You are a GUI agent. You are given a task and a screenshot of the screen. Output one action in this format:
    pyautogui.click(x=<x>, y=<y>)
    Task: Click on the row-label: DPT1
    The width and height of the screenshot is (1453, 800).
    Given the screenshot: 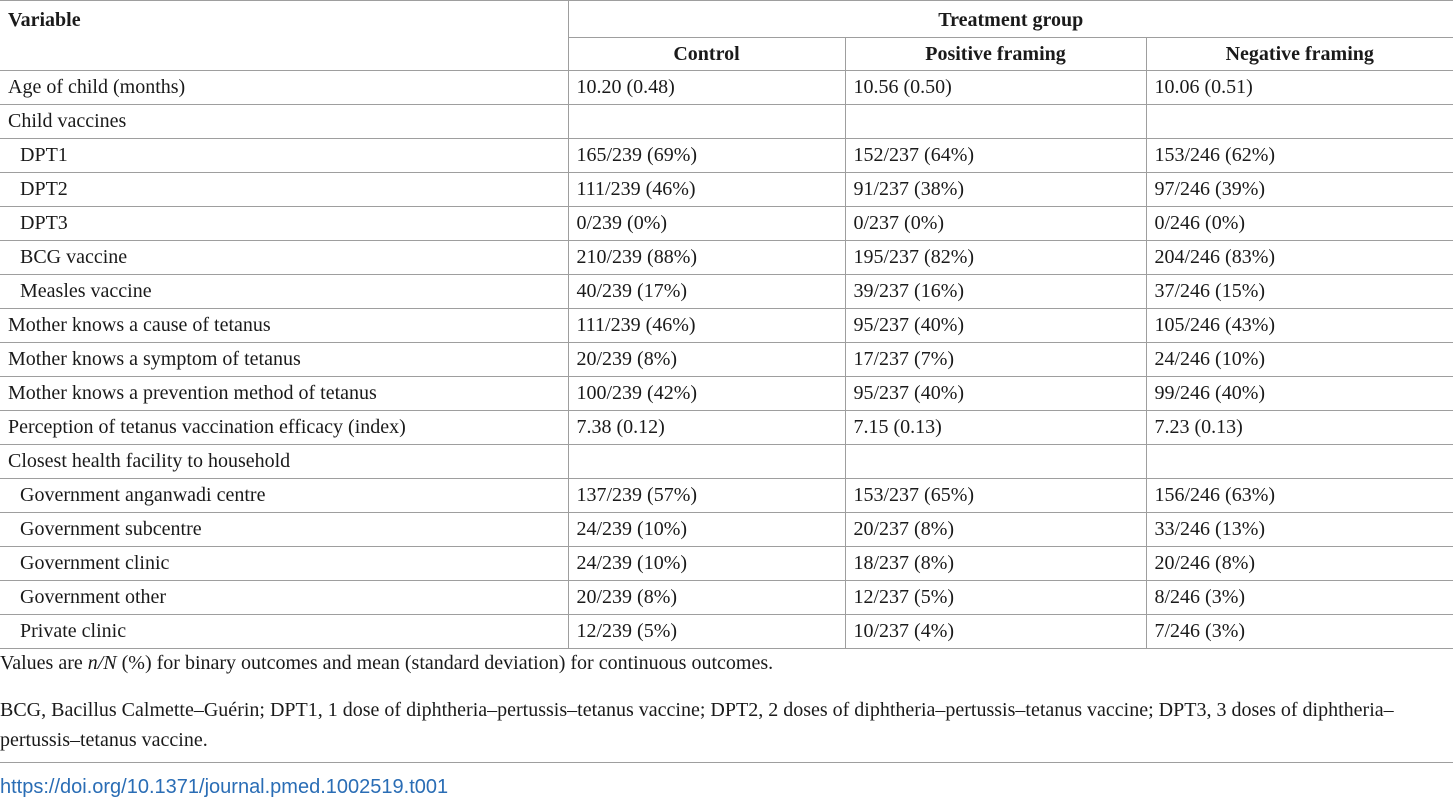 What is the action you would take?
    pyautogui.click(x=284, y=155)
    